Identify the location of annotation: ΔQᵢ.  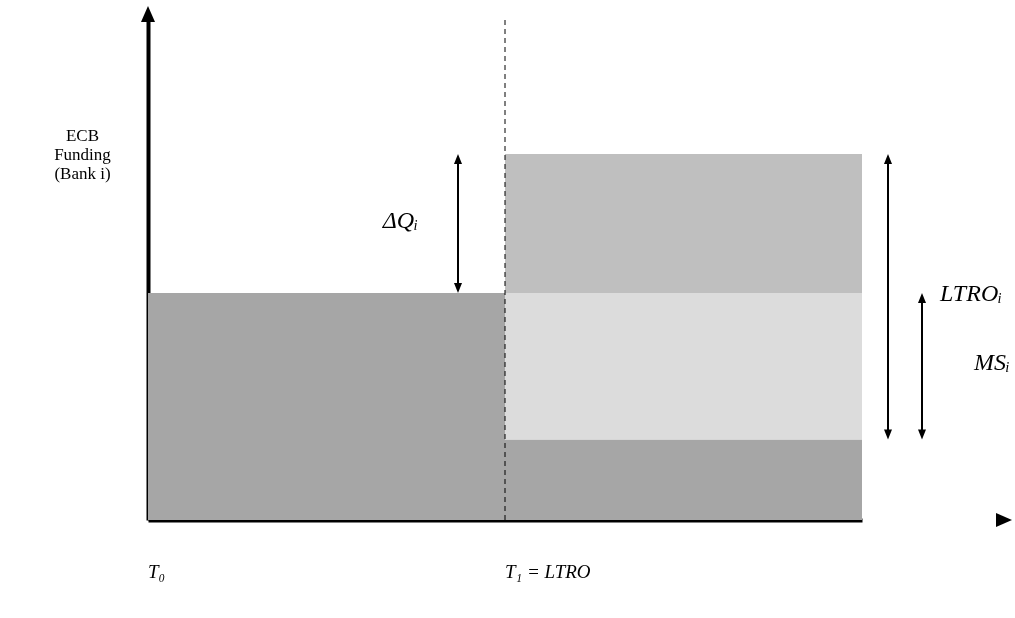
(399, 219).